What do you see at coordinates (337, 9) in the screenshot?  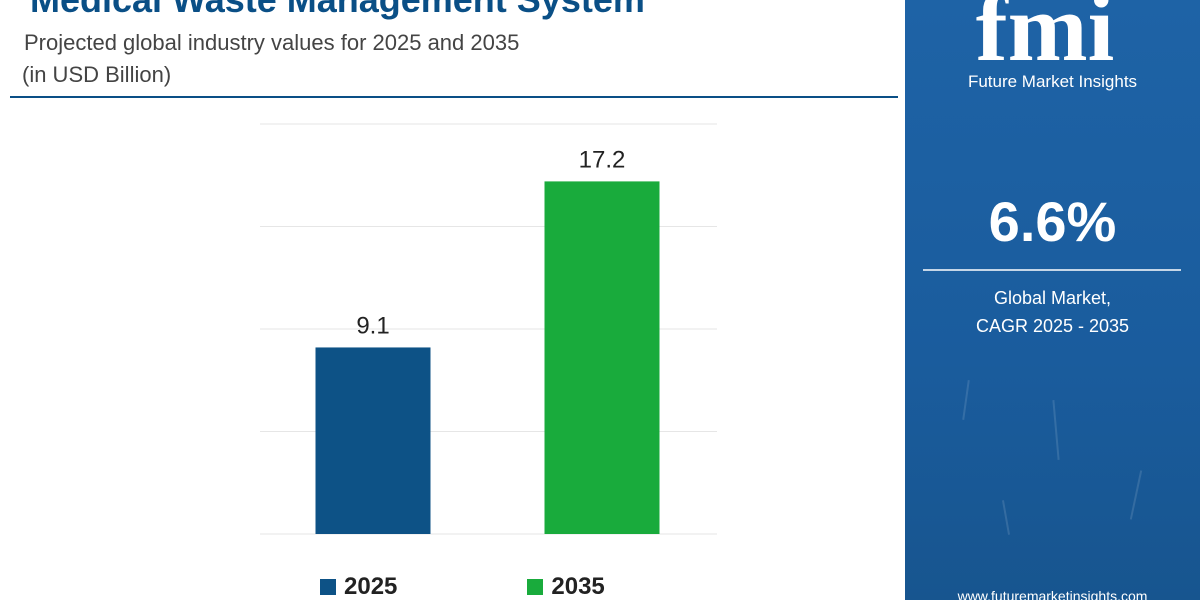 I see `chart-title: Medical Waste Management System` at bounding box center [337, 9].